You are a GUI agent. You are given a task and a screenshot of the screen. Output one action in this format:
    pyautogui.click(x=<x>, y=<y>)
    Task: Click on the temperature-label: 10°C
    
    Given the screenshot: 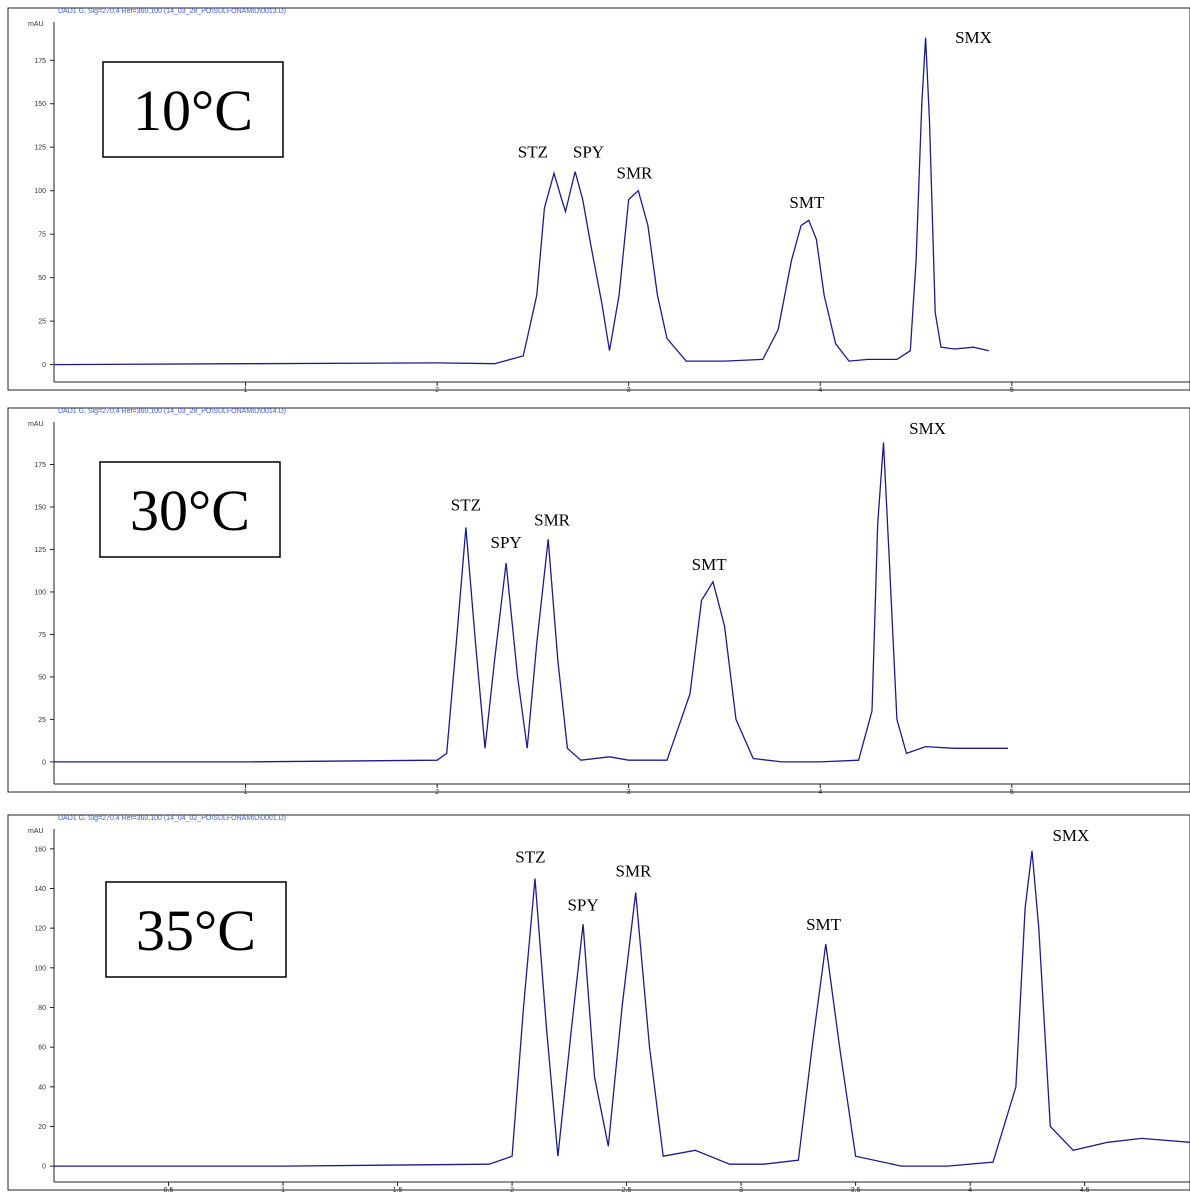 What is the action you would take?
    pyautogui.click(x=193, y=110)
    